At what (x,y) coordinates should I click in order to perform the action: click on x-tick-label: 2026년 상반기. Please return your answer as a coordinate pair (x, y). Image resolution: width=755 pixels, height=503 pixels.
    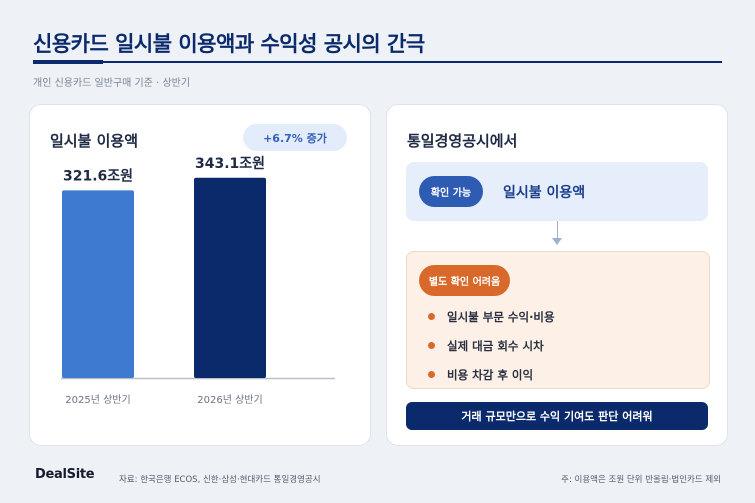
    Looking at the image, I should click on (229, 400).